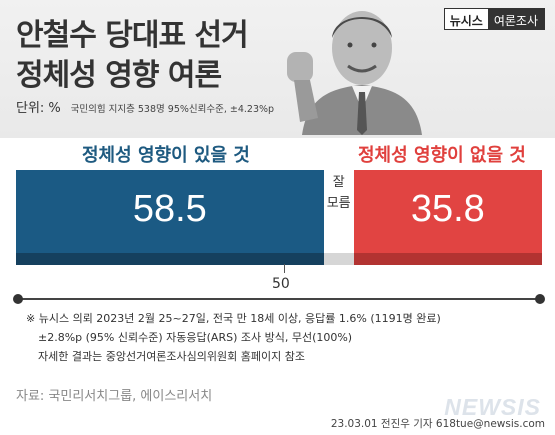  I want to click on midpoint-tick, so click(284, 268).